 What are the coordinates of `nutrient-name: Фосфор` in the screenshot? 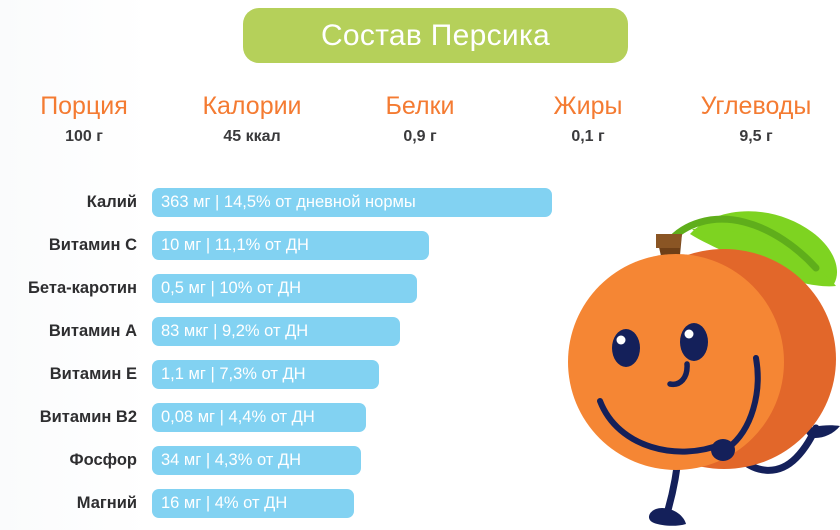 It's located at (103, 460).